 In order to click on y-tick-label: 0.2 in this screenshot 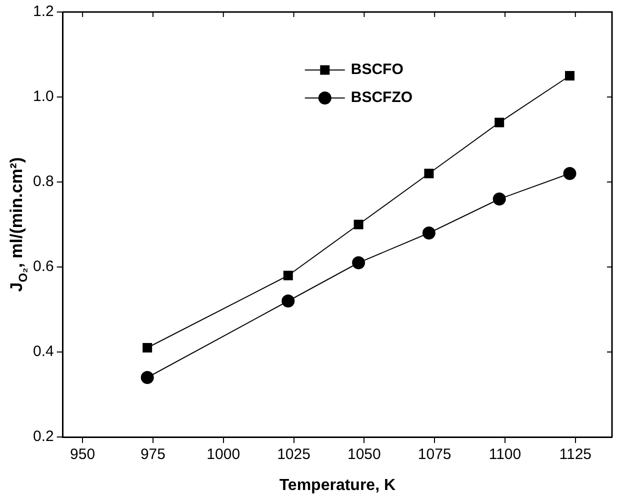, I will do `click(43, 437)`.